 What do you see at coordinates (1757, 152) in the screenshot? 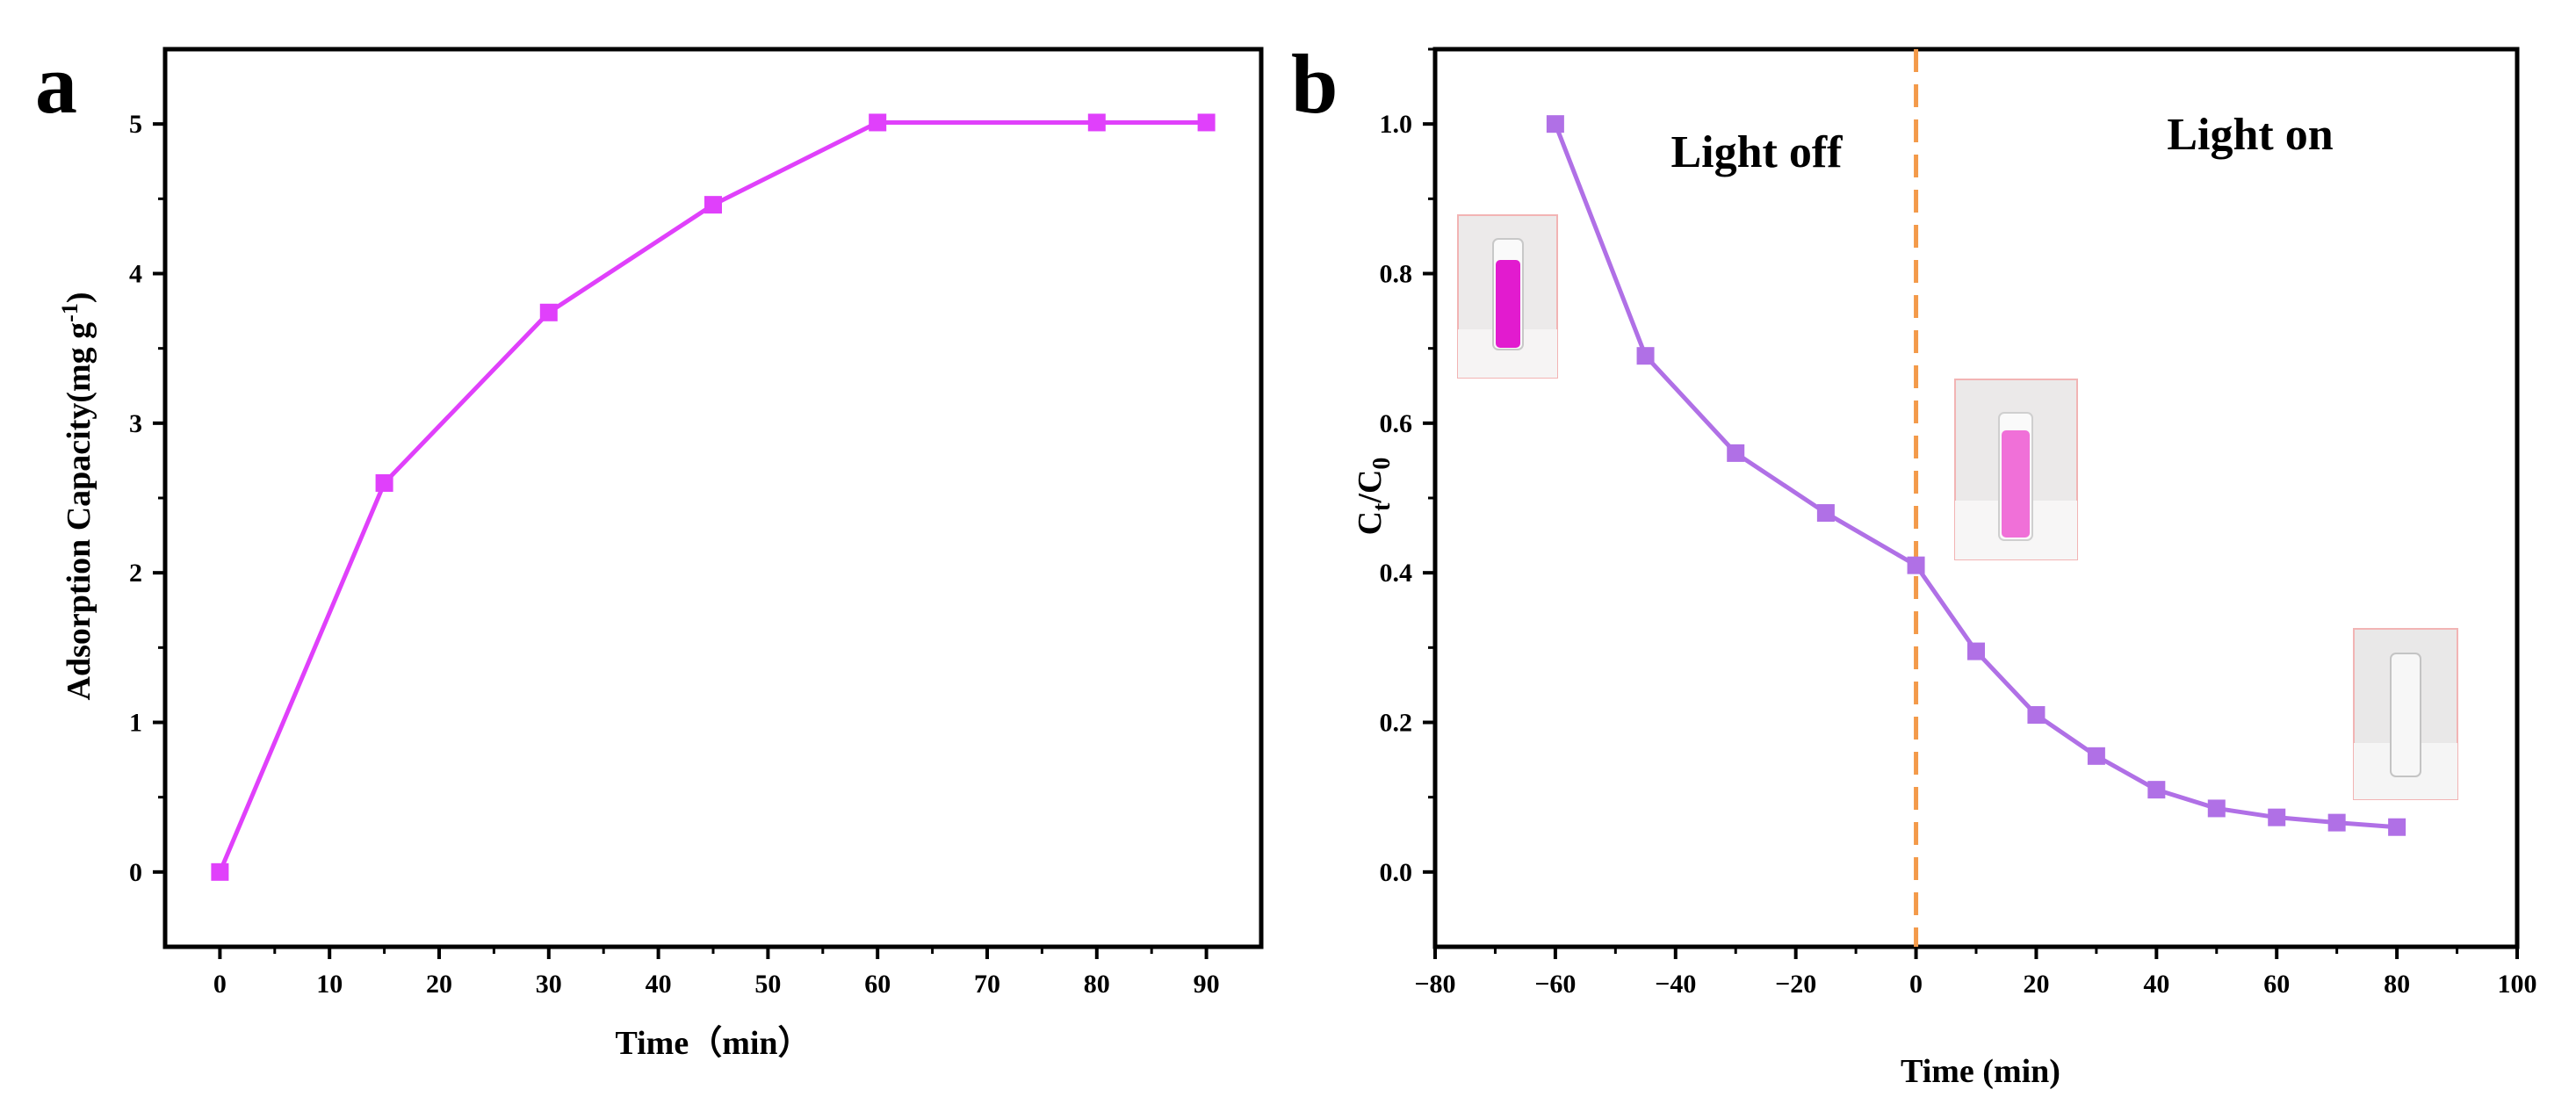
I see `annotation-light-off: Light off` at bounding box center [1757, 152].